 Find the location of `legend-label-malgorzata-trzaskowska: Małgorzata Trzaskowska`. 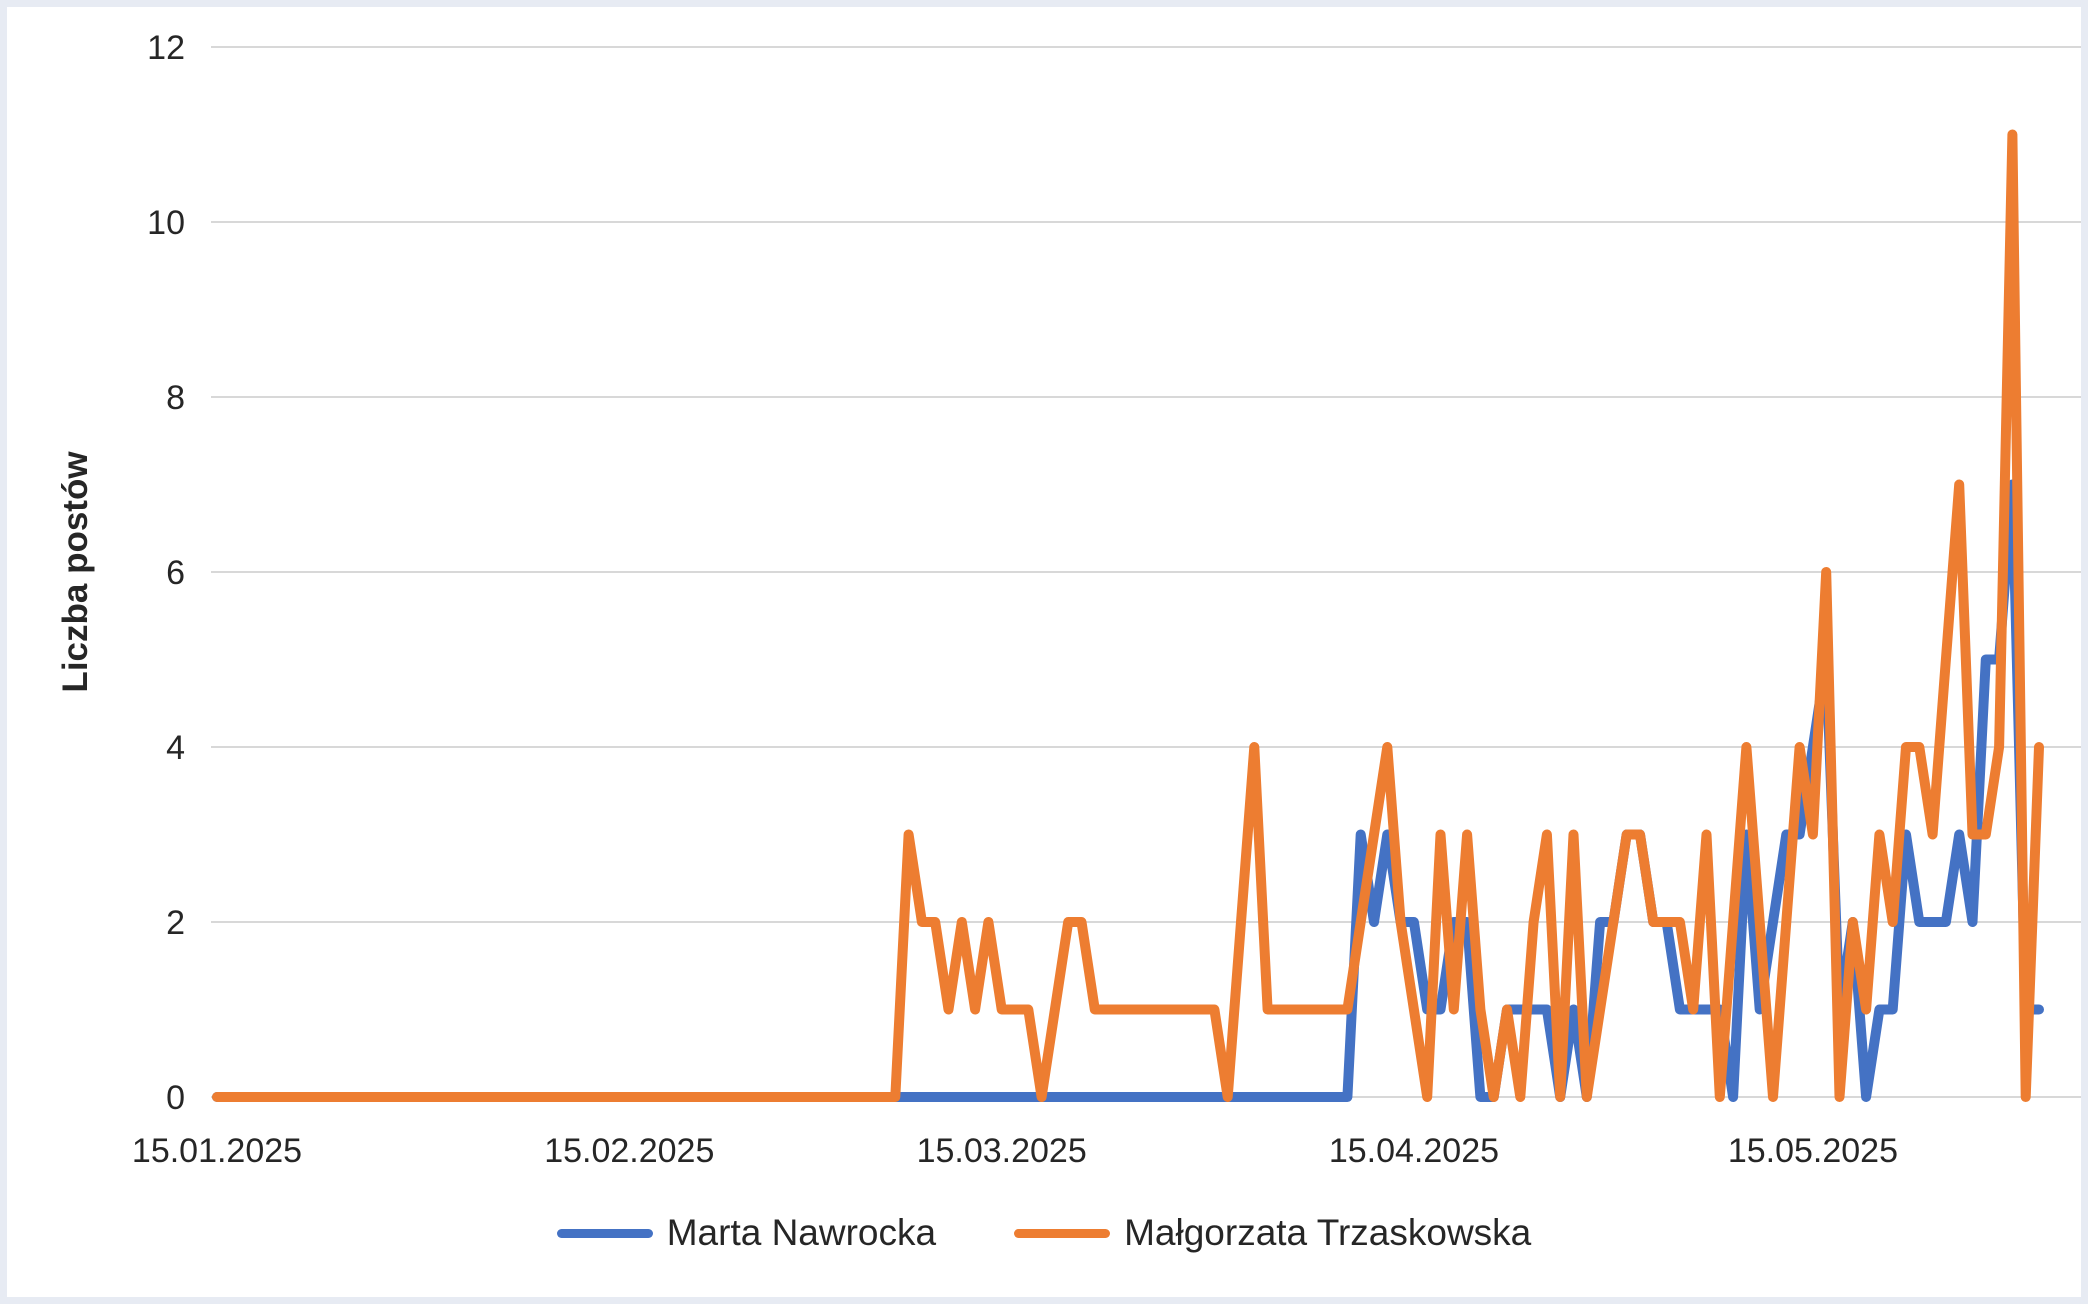

legend-label-malgorzata-trzaskowska: Małgorzata Trzaskowska is located at coordinates (1328, 1232).